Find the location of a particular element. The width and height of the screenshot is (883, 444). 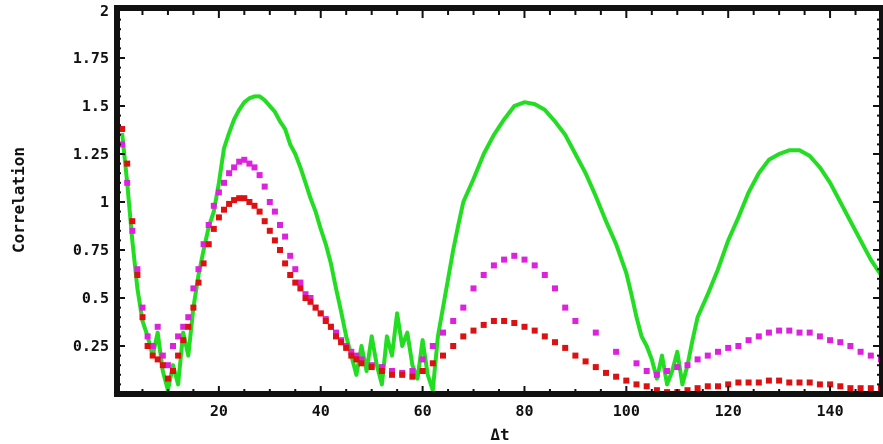

x-tick-label: 40 is located at coordinates (321, 411).